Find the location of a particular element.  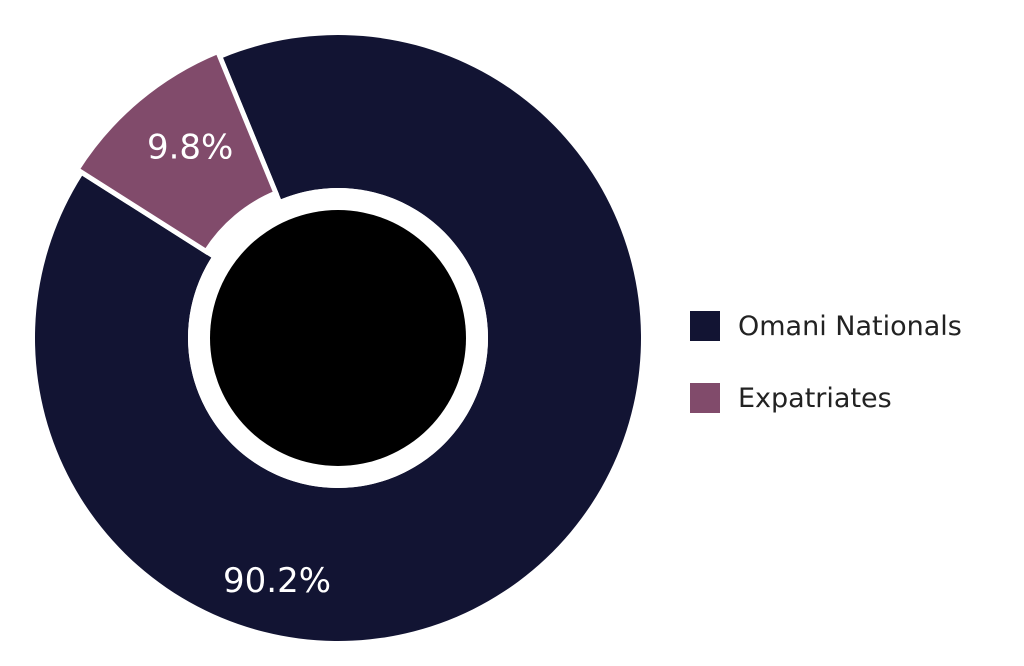

legend-swatch-expatriates is located at coordinates (705, 398).